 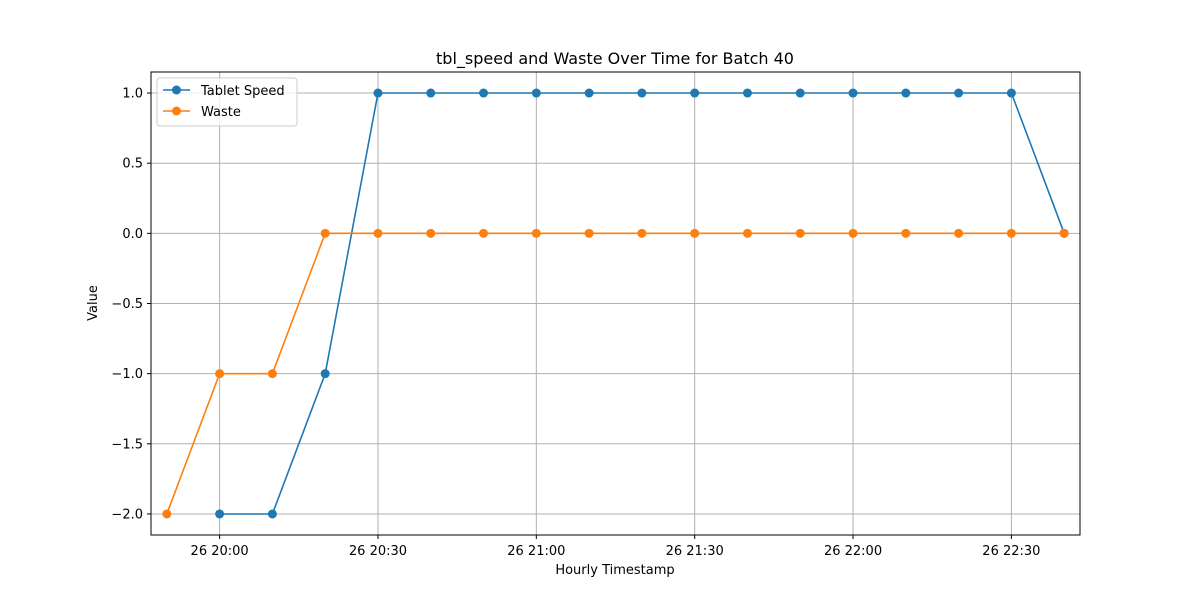 I want to click on x-tick-label: 26 22:00, so click(x=853, y=551).